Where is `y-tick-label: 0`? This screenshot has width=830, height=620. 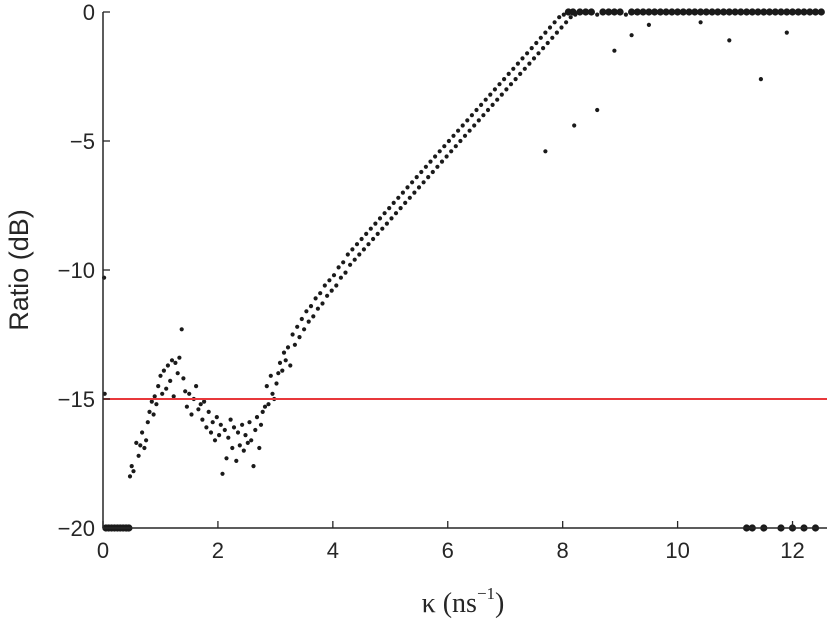
y-tick-label: 0 is located at coordinates (89, 12).